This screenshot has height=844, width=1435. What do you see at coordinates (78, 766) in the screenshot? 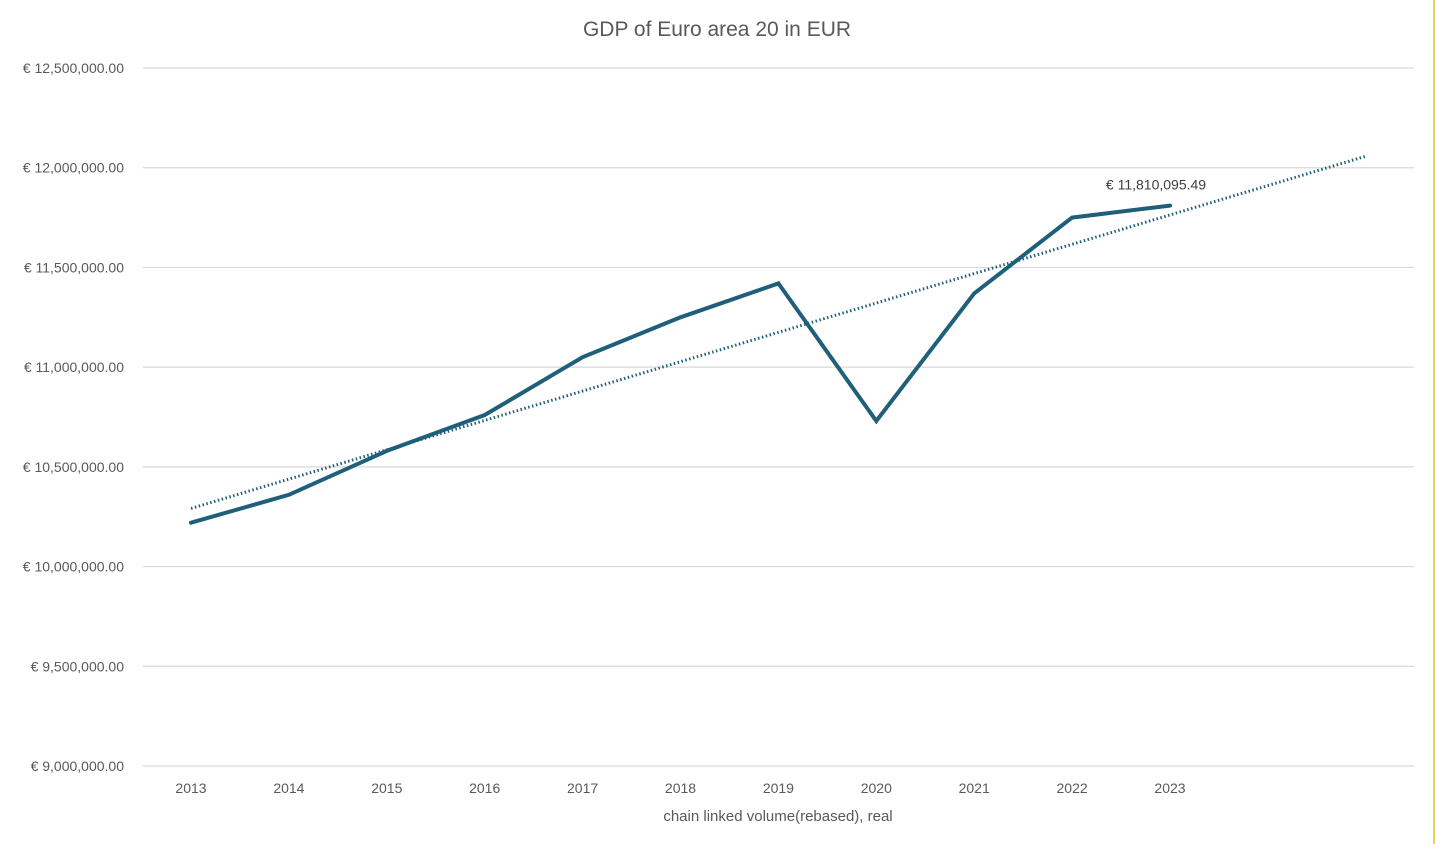
I see `y-tick-label: € 9,000,000.00` at bounding box center [78, 766].